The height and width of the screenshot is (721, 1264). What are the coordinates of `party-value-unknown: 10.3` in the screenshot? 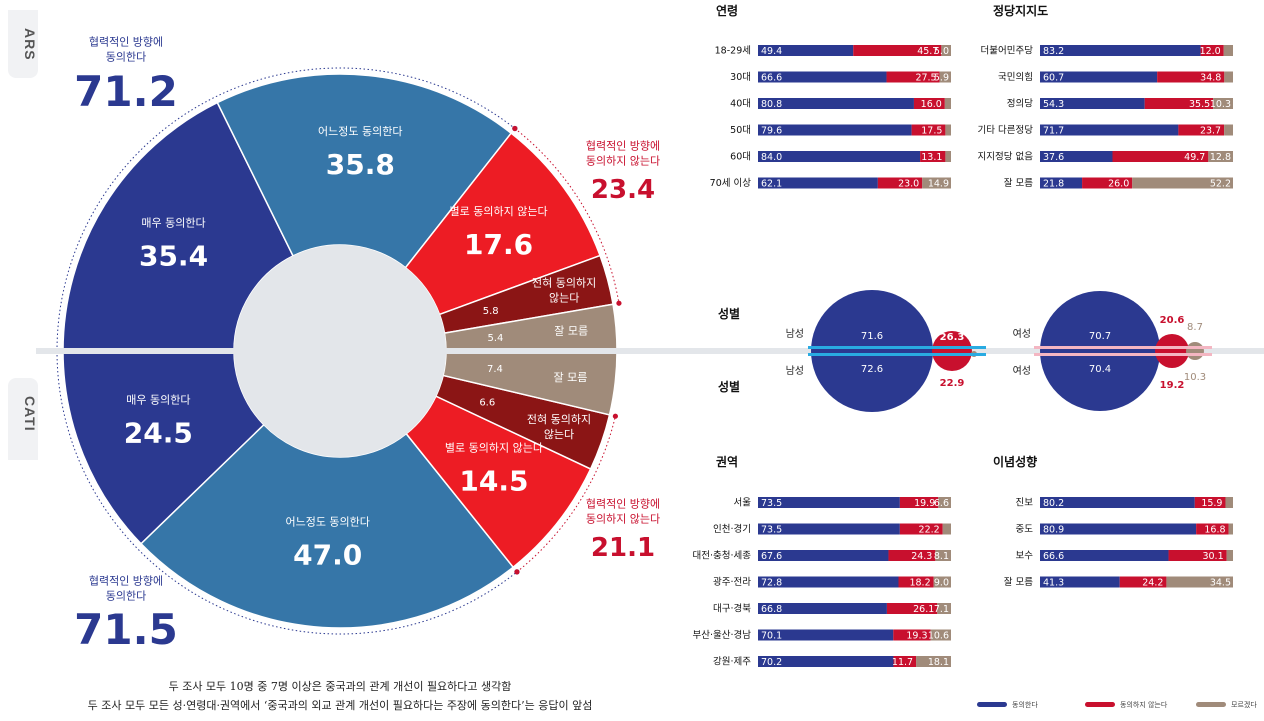 It's located at (1220, 104).